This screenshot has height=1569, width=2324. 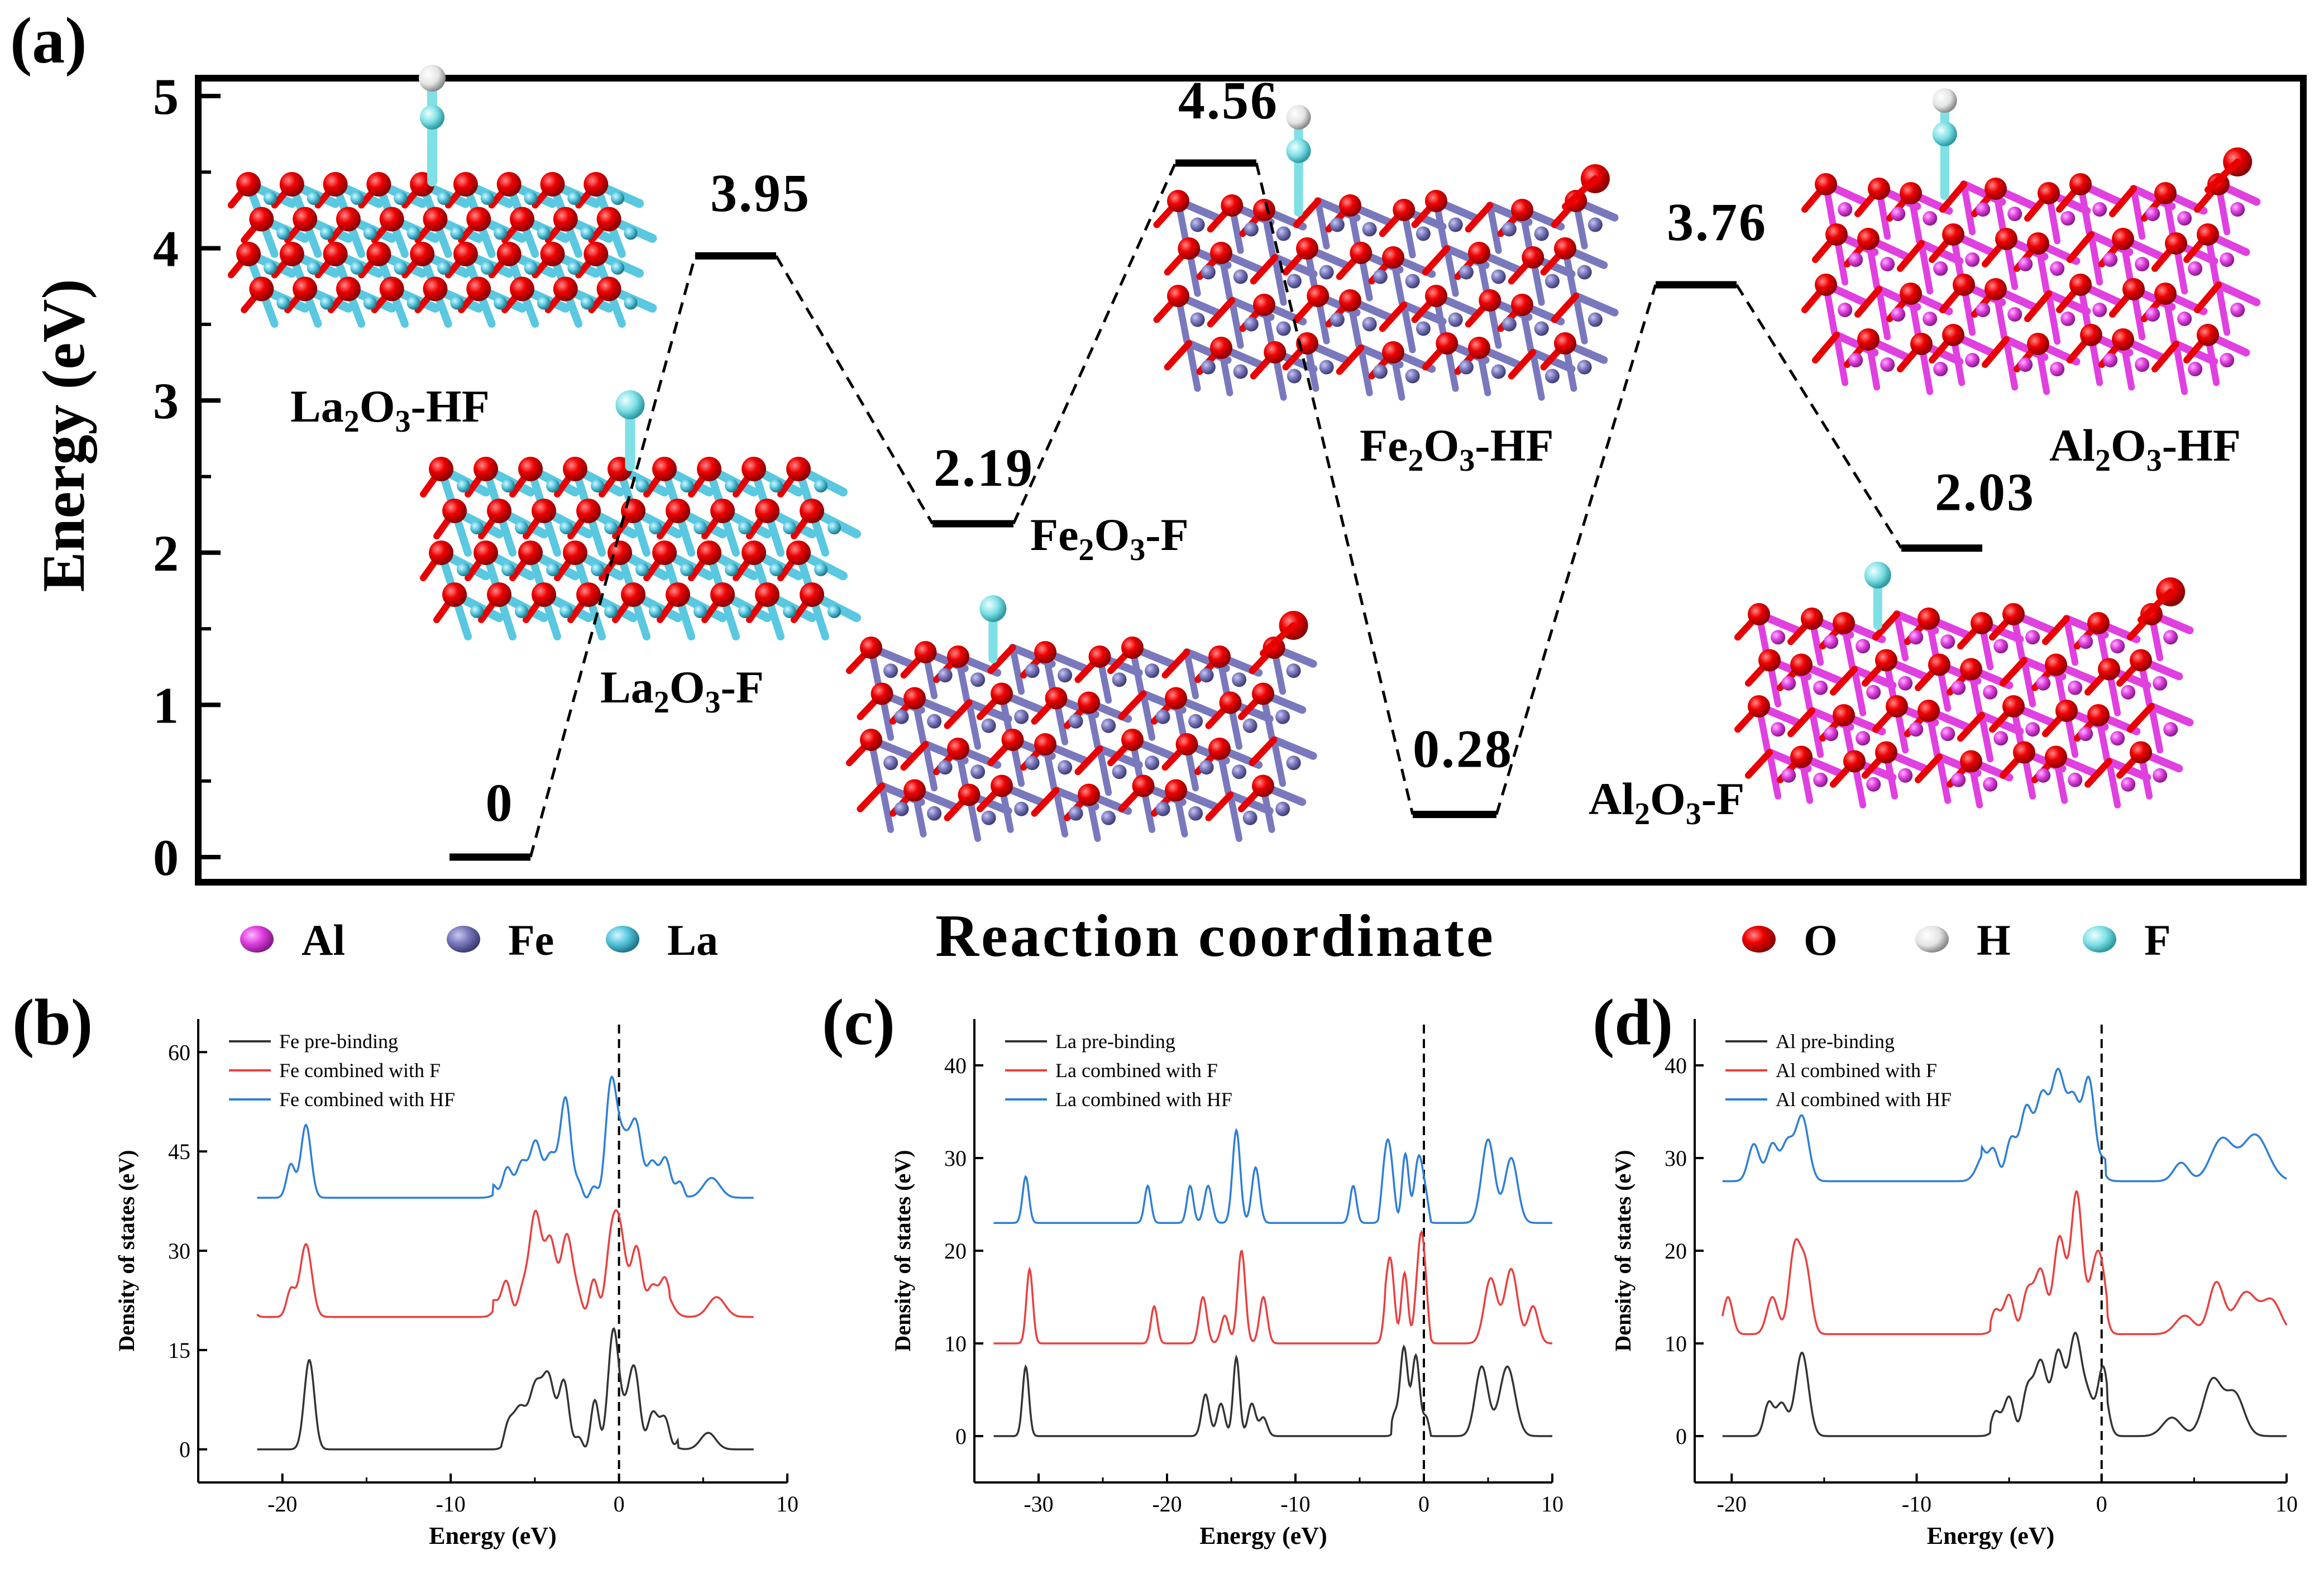 I want to click on legend-label: Al, so click(x=323, y=940).